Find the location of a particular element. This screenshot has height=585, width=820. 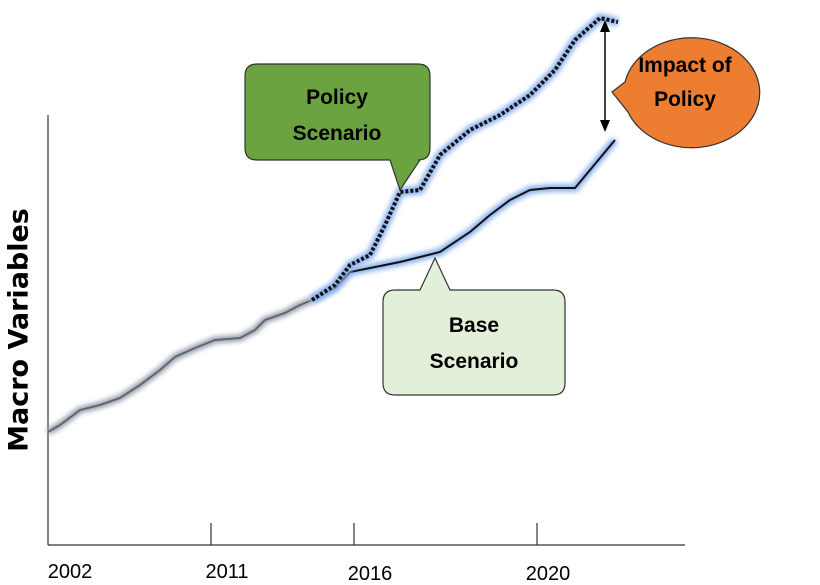

impact-callout is located at coordinates (686, 93).